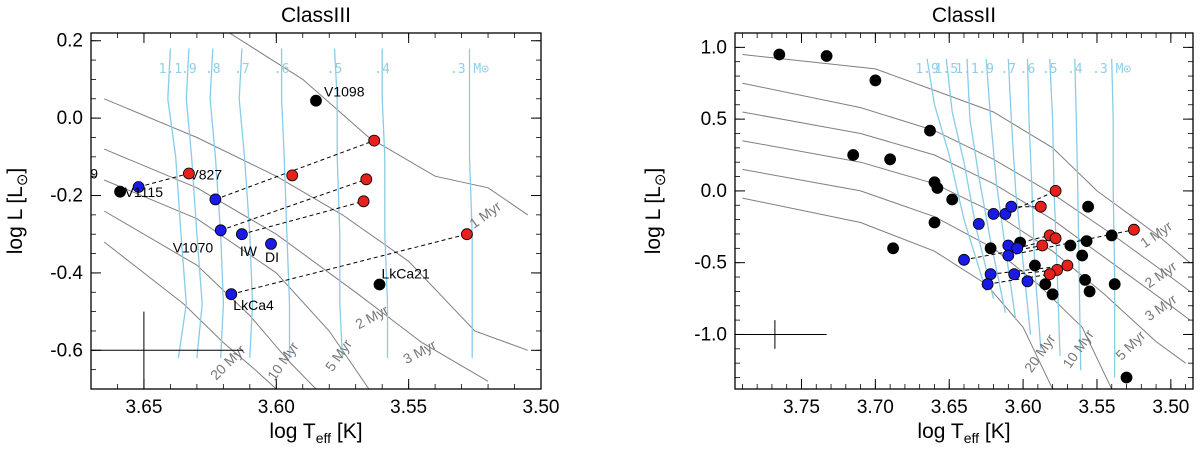 The image size is (1200, 451). What do you see at coordinates (70, 41) in the screenshot?
I see `y-tick-label: 0.2` at bounding box center [70, 41].